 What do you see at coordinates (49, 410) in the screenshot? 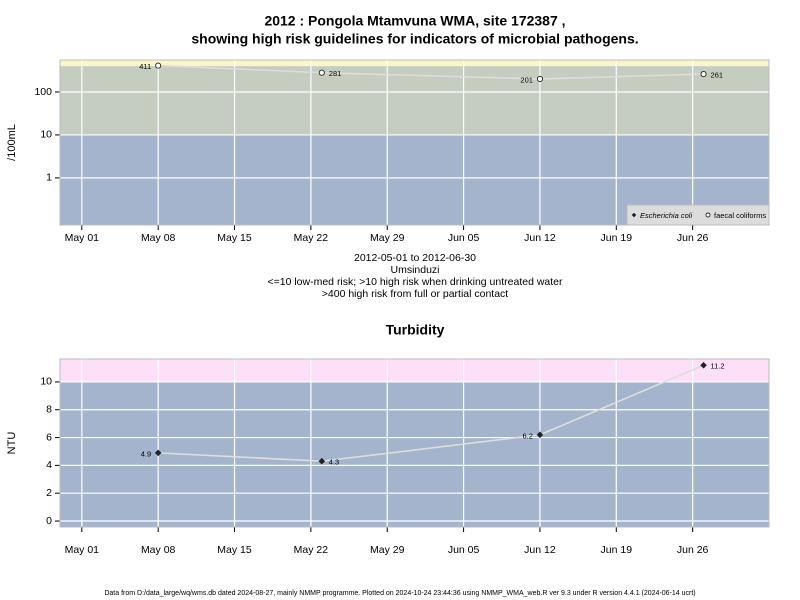
I see `y-tick-label: 8` at bounding box center [49, 410].